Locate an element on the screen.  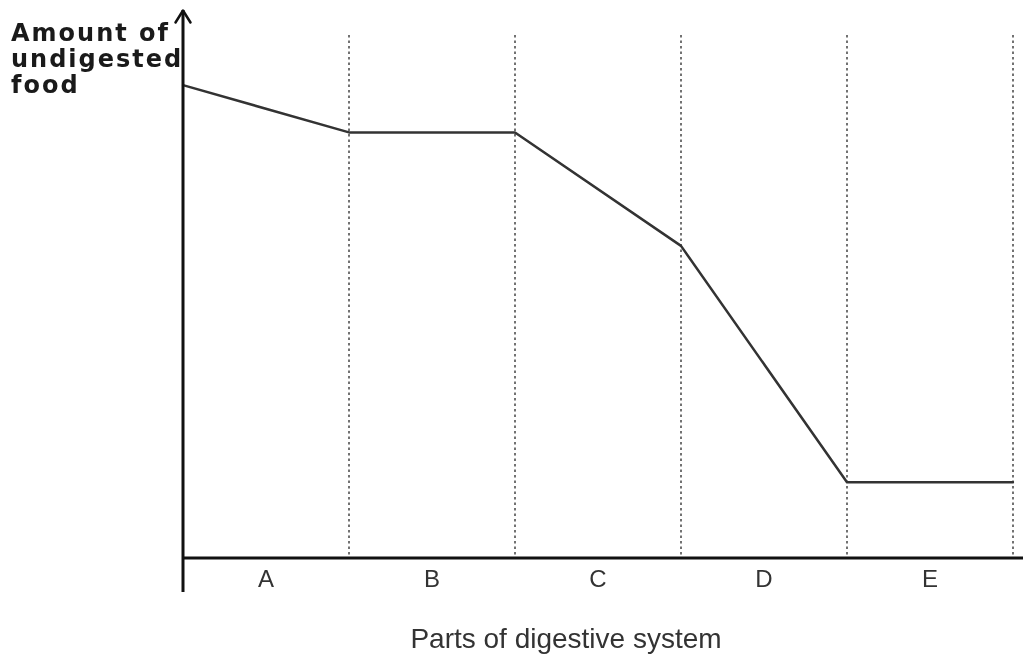
y-axis-title: Amount of undigested food is located at coordinates (98, 59).